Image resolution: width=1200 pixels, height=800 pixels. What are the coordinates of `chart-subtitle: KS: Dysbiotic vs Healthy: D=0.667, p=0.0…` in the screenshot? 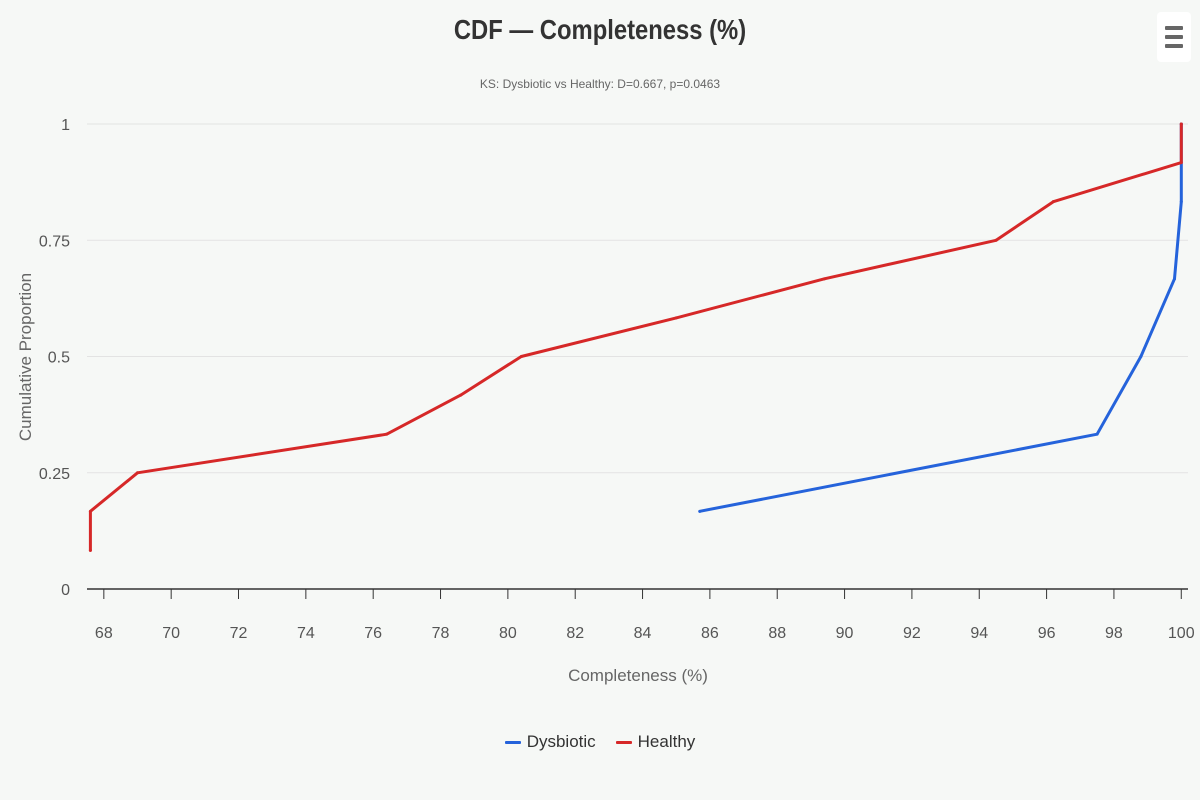 It's located at (600, 84).